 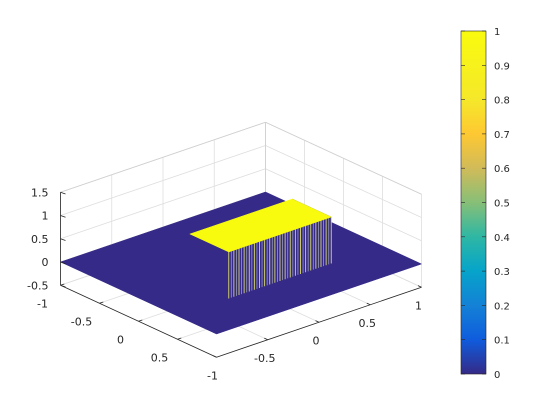 I want to click on colorbar-tick-label: 0.2, so click(x=502, y=306).